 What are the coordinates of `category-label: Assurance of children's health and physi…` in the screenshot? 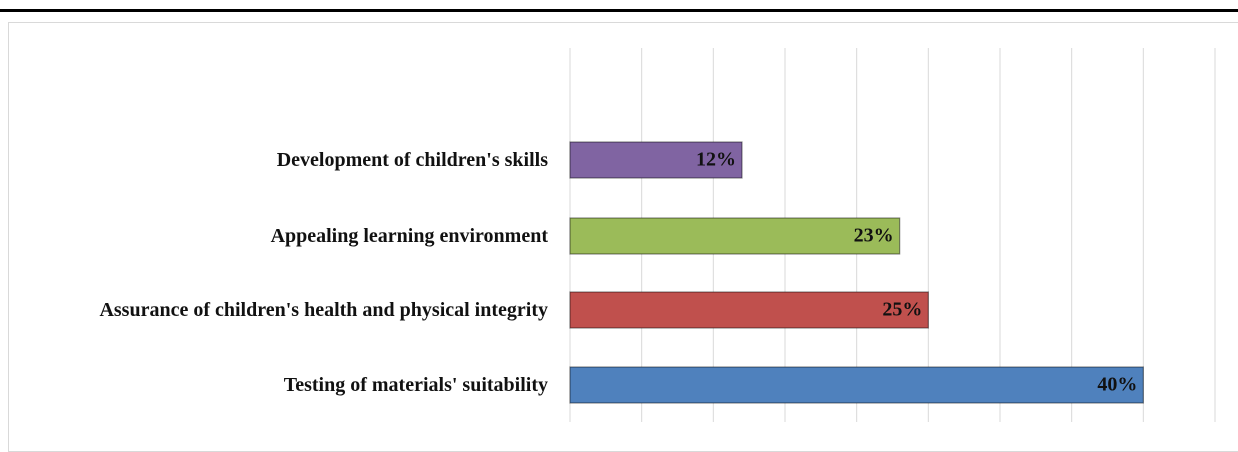 It's located at (323, 309).